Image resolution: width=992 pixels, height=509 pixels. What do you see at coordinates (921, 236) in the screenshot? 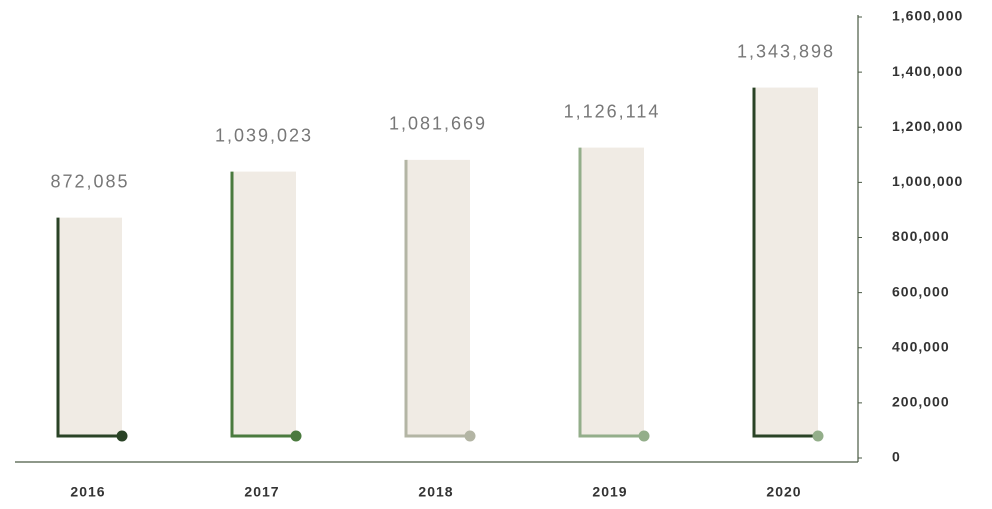
I see `y-tick-label: 800,000` at bounding box center [921, 236].